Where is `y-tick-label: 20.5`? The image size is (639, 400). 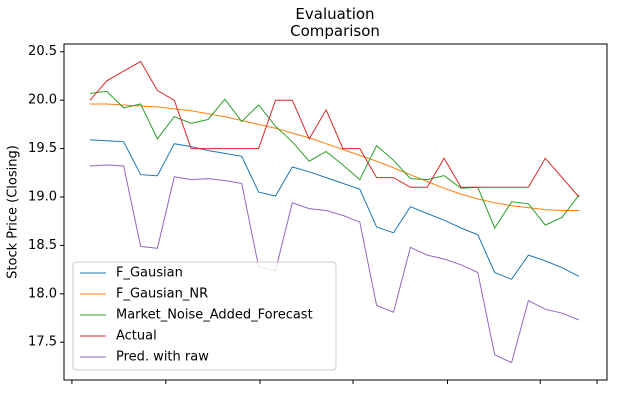 y-tick-label: 20.5 is located at coordinates (42, 51).